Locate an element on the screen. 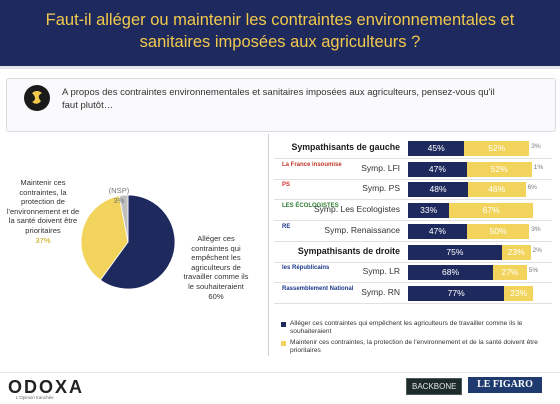  party-logo-rn: Rassemblement National is located at coordinates (318, 289).